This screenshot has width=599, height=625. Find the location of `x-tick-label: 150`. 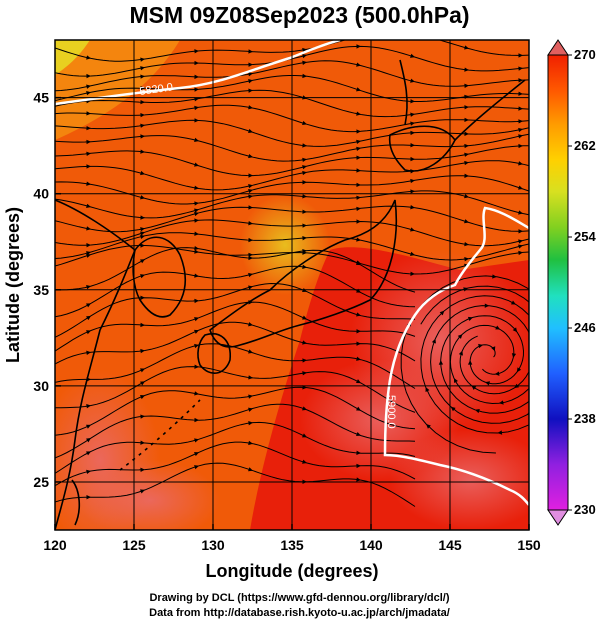

x-tick-label: 150 is located at coordinates (529, 545).